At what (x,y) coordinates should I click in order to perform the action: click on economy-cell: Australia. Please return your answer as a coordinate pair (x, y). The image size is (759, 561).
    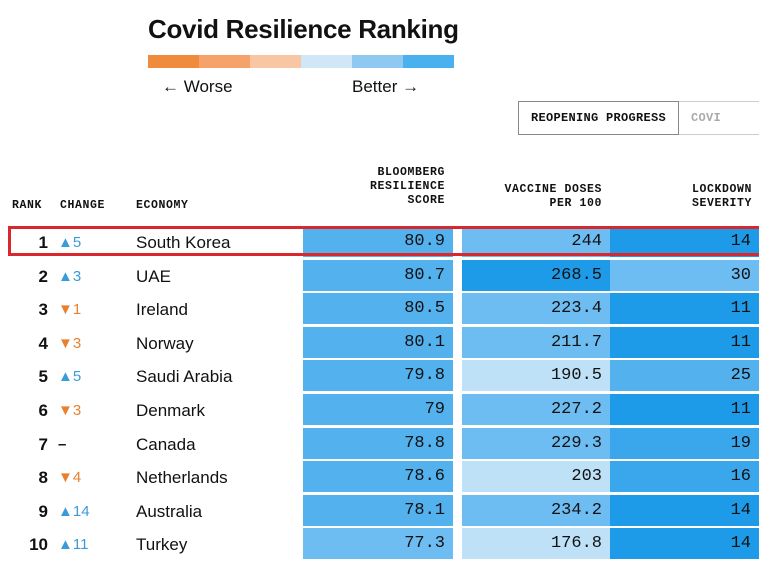
    Looking at the image, I should click on (169, 511).